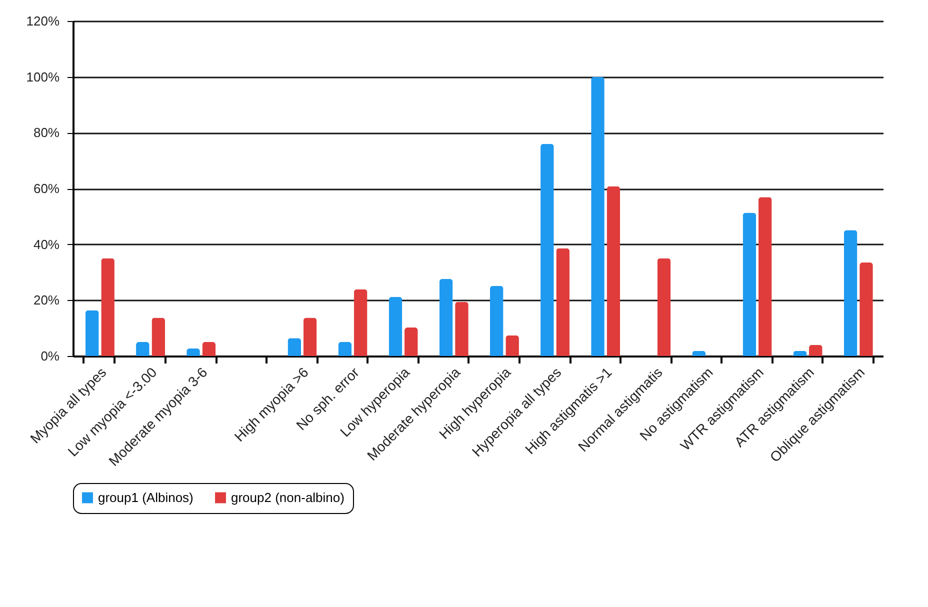 This screenshot has height=607, width=928. What do you see at coordinates (146, 497) in the screenshot?
I see `legend-label: group1 (Albinos)` at bounding box center [146, 497].